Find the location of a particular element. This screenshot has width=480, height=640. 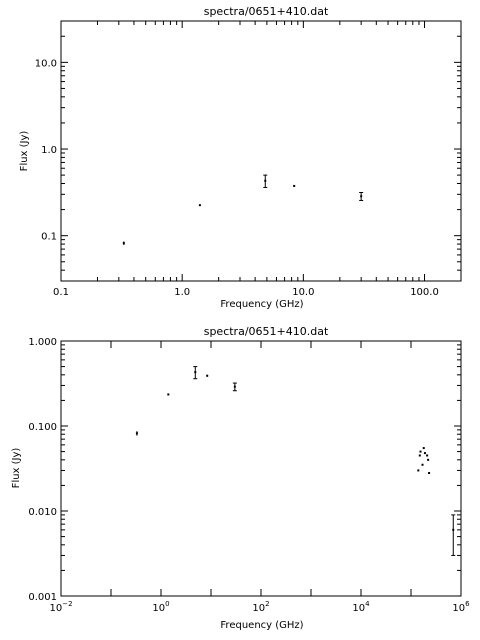

lower-x-axis-label: Frequency (GHz) is located at coordinates (261, 625).